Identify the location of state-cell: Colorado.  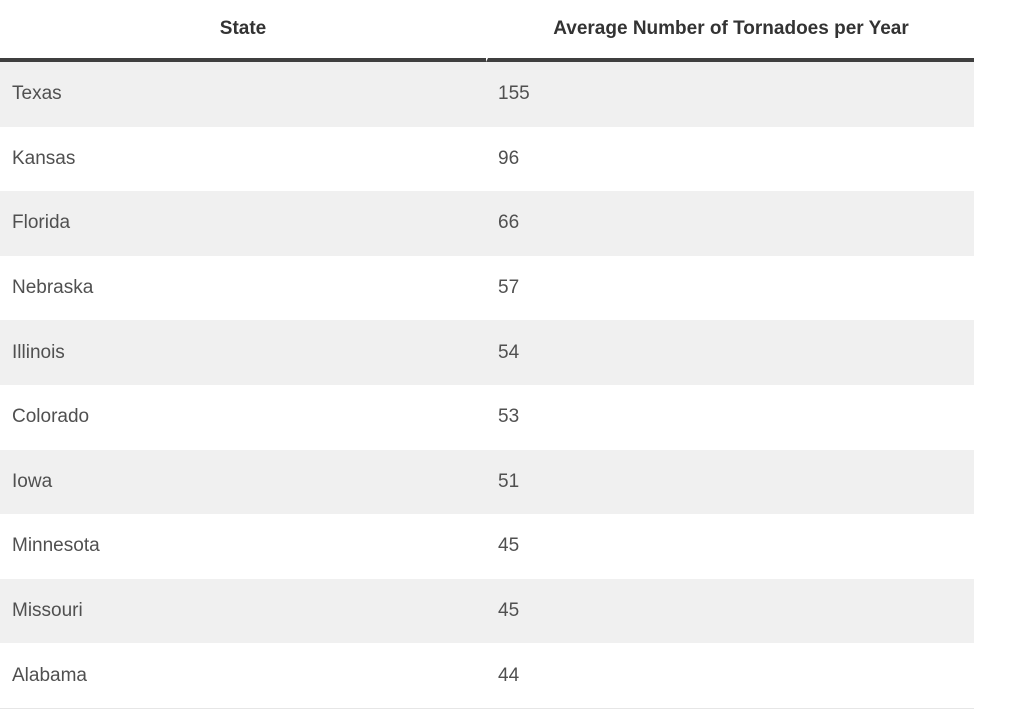
(243, 417).